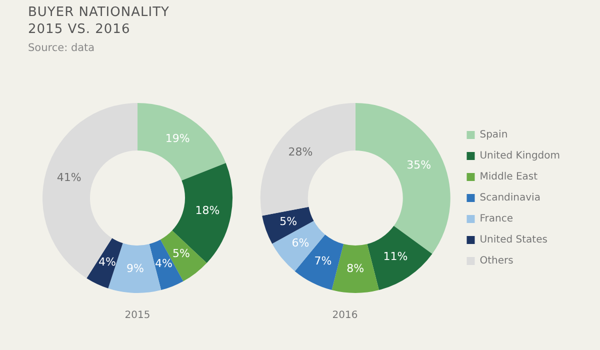  What do you see at coordinates (514, 240) in the screenshot?
I see `legend-label: United States` at bounding box center [514, 240].